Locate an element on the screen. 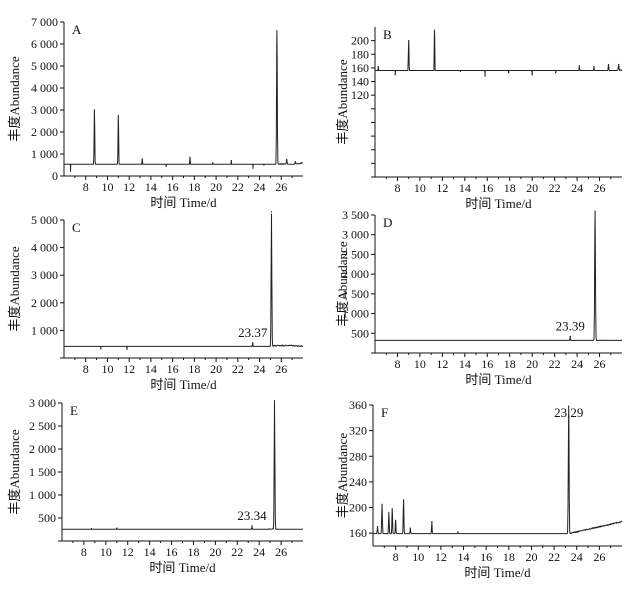 The height and width of the screenshot is (589, 635). y-axis-title-f: 丰度Abundance is located at coordinates (342, 475).